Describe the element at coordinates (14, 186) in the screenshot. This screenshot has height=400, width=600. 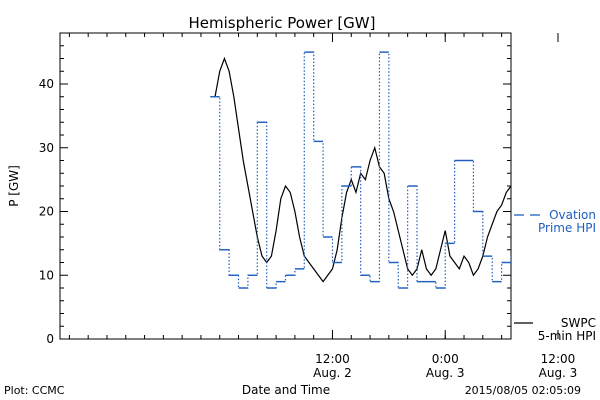
I see `y-axis-label: P [GW]` at that location.